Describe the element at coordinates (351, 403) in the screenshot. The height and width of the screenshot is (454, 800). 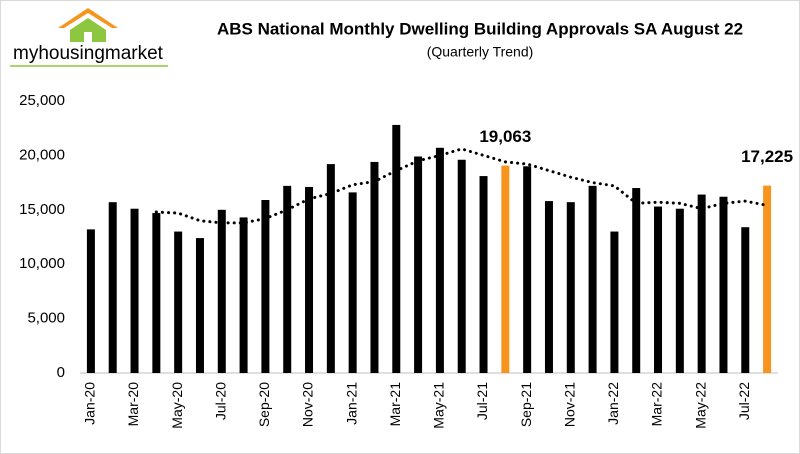
I see `x-tick-label: Jan-21` at that location.